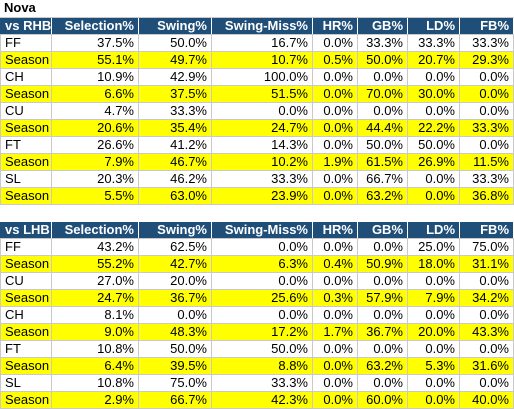  I want to click on column-header: Swing-Miss%, so click(262, 26).